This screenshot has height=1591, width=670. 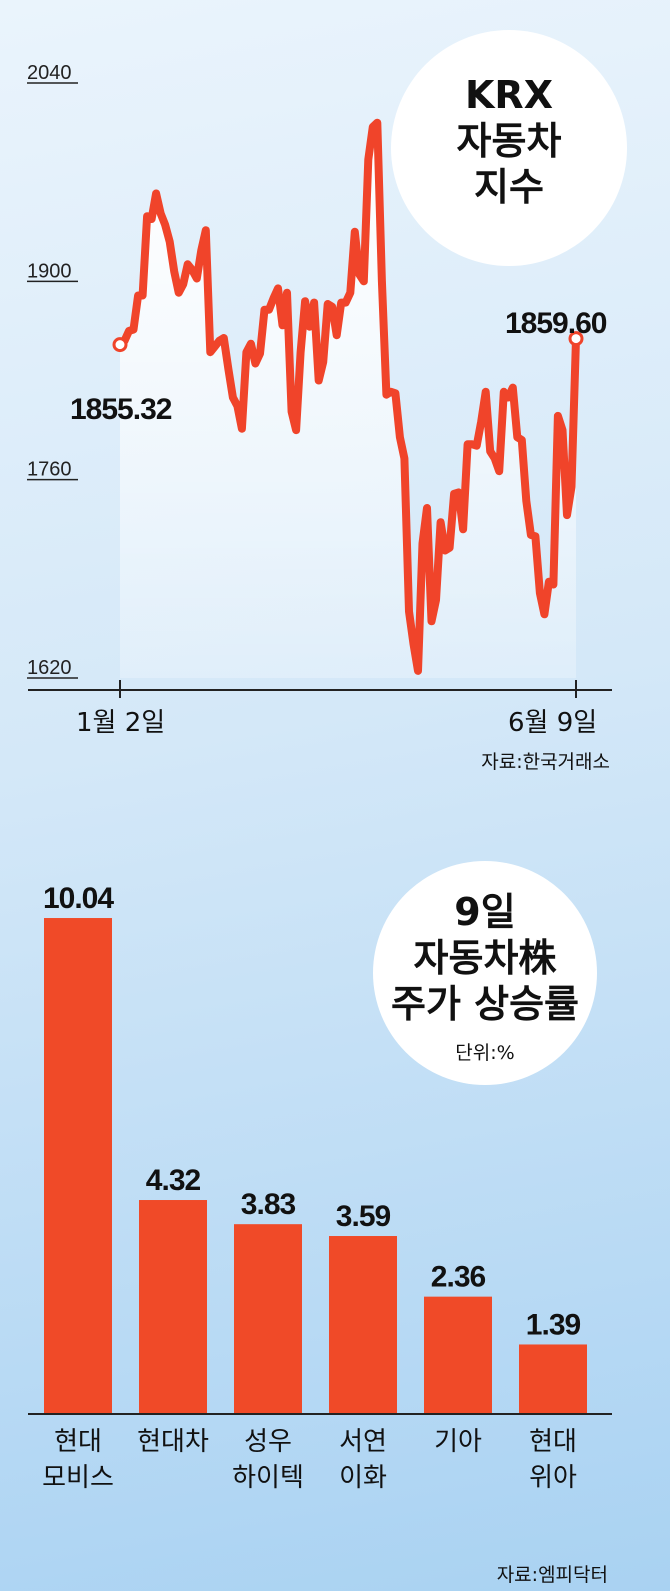 What do you see at coordinates (121, 409) in the screenshot?
I see `start-value-label: 1855.32` at bounding box center [121, 409].